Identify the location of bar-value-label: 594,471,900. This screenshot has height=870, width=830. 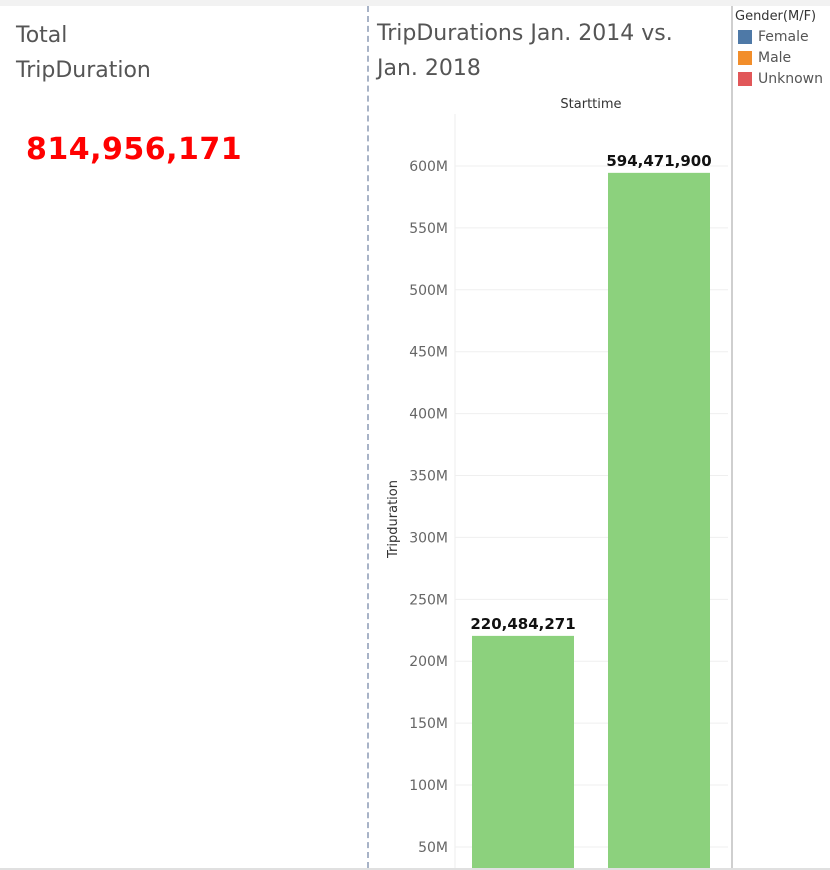
(658, 161).